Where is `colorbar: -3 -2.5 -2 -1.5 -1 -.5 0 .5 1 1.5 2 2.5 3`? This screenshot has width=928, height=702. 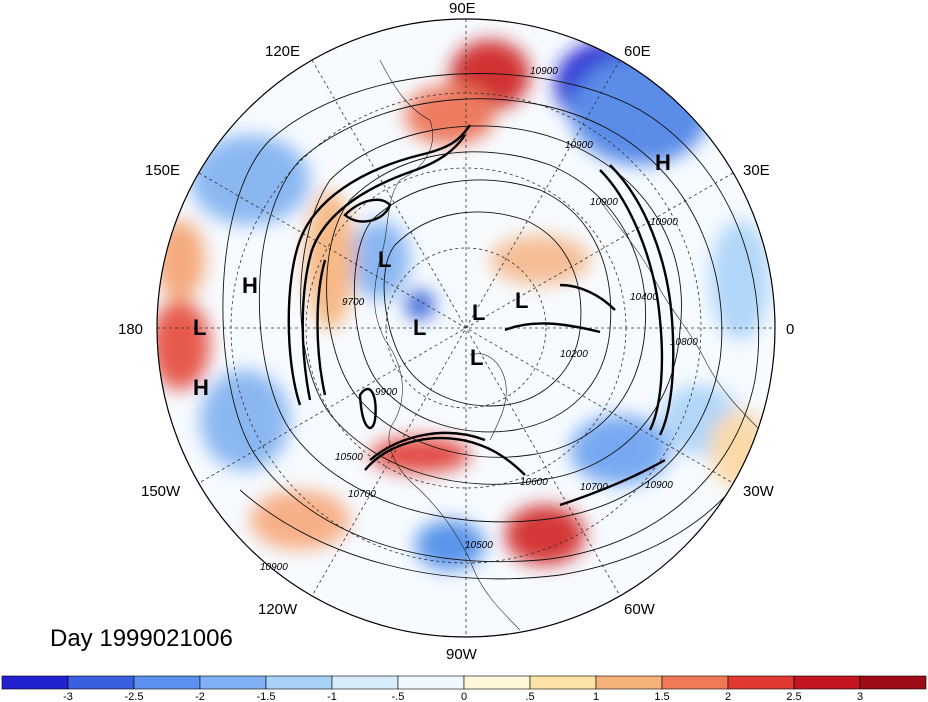
colorbar: -3 -2.5 -2 -1.5 -1 -.5 0 .5 1 1.5 2 2.5 3 is located at coordinates (464, 688).